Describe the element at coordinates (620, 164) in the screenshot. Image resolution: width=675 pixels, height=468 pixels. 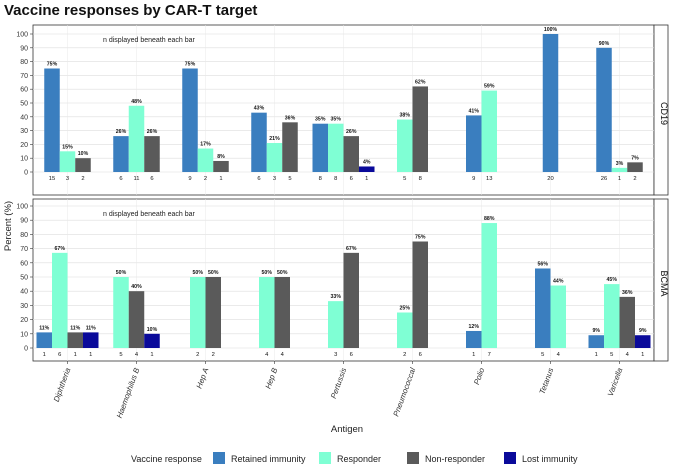
I see `bar-value-label: 3%` at that location.